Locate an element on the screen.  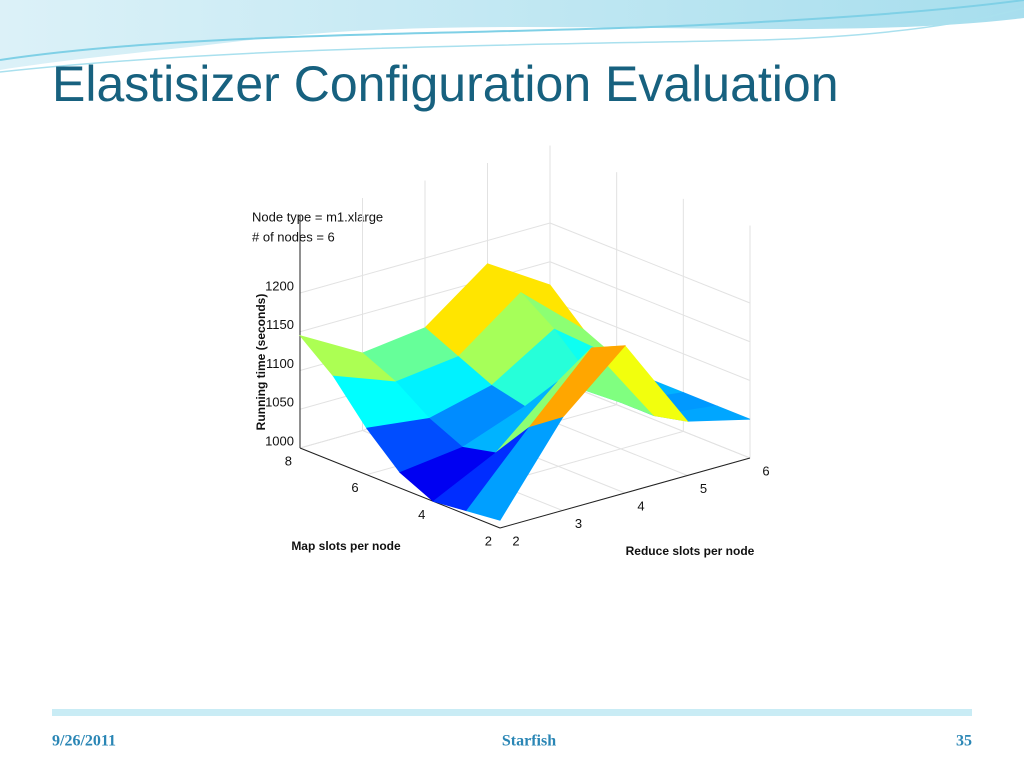
annotation: Node type = m1.xlarge is located at coordinates (317, 216).